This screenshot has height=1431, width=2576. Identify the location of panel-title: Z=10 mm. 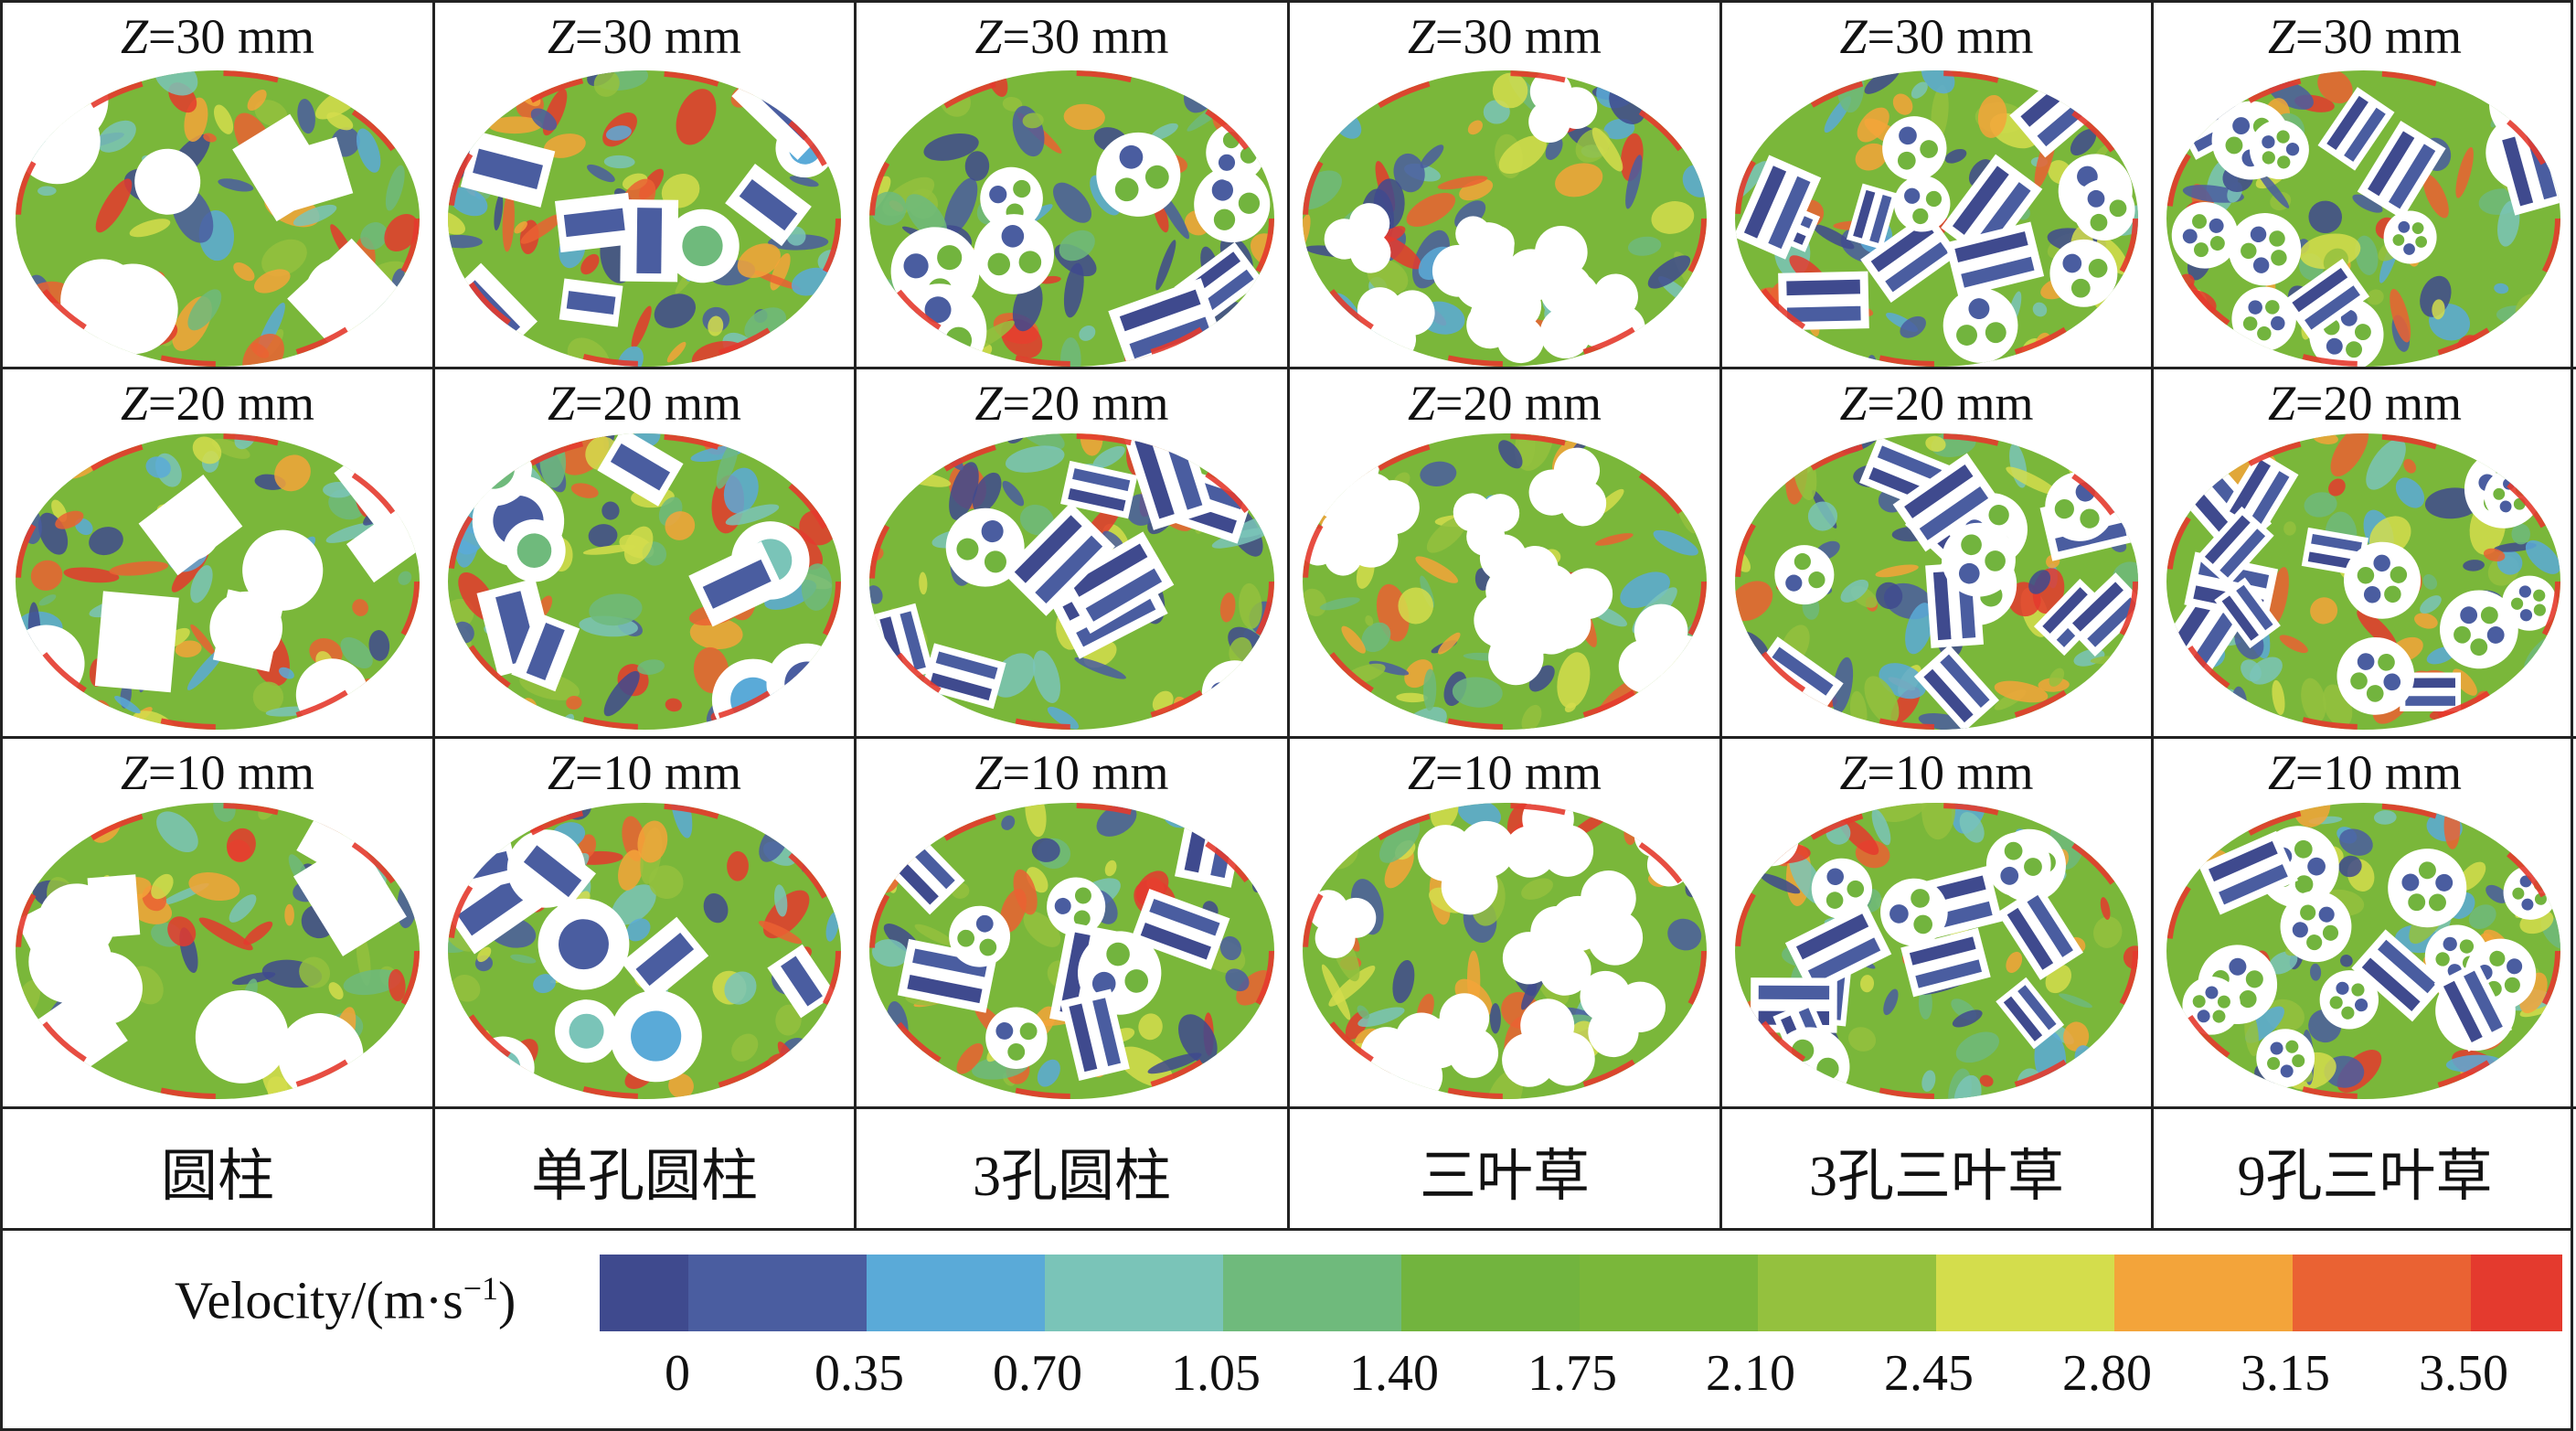
(644, 772).